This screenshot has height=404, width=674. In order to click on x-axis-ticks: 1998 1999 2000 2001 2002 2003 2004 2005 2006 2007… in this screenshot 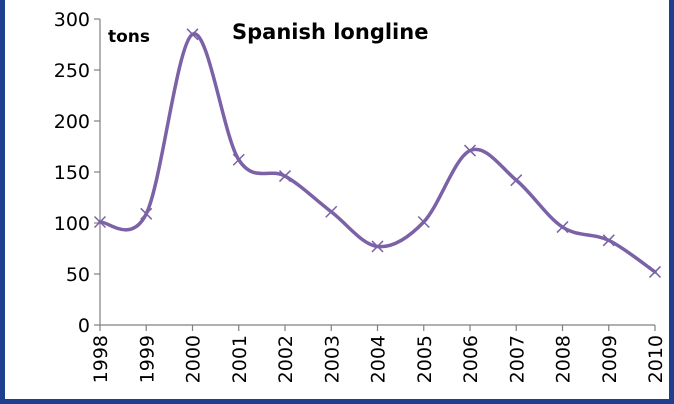, I will do `click(378, 354)`.